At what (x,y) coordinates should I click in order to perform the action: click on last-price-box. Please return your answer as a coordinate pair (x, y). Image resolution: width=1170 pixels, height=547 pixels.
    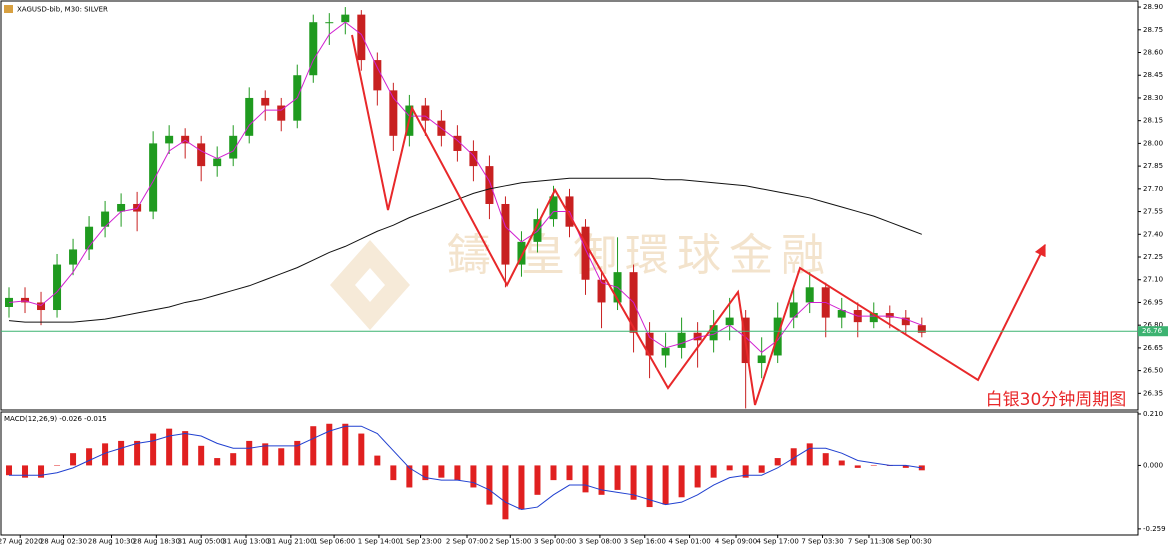
    Looking at the image, I should click on (1153, 331).